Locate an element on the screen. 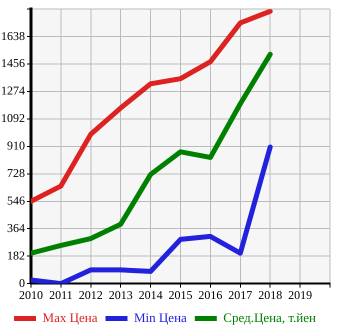  x-tick-label: 2015 is located at coordinates (180, 295).